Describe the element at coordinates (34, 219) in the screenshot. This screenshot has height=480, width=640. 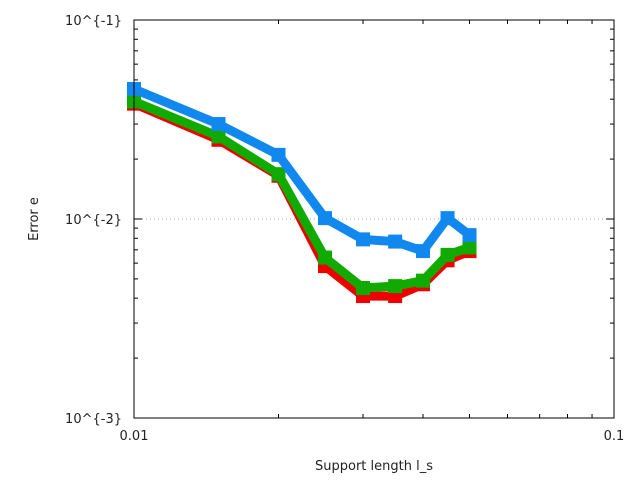
I see `y-axis-title: Error e` at that location.